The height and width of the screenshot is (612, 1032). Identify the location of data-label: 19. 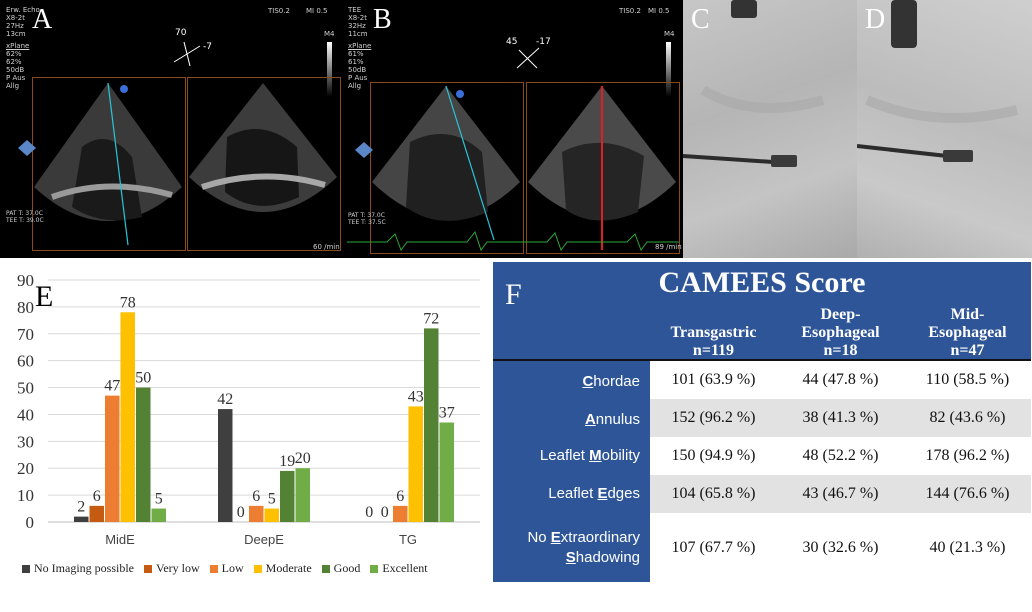
(287, 461).